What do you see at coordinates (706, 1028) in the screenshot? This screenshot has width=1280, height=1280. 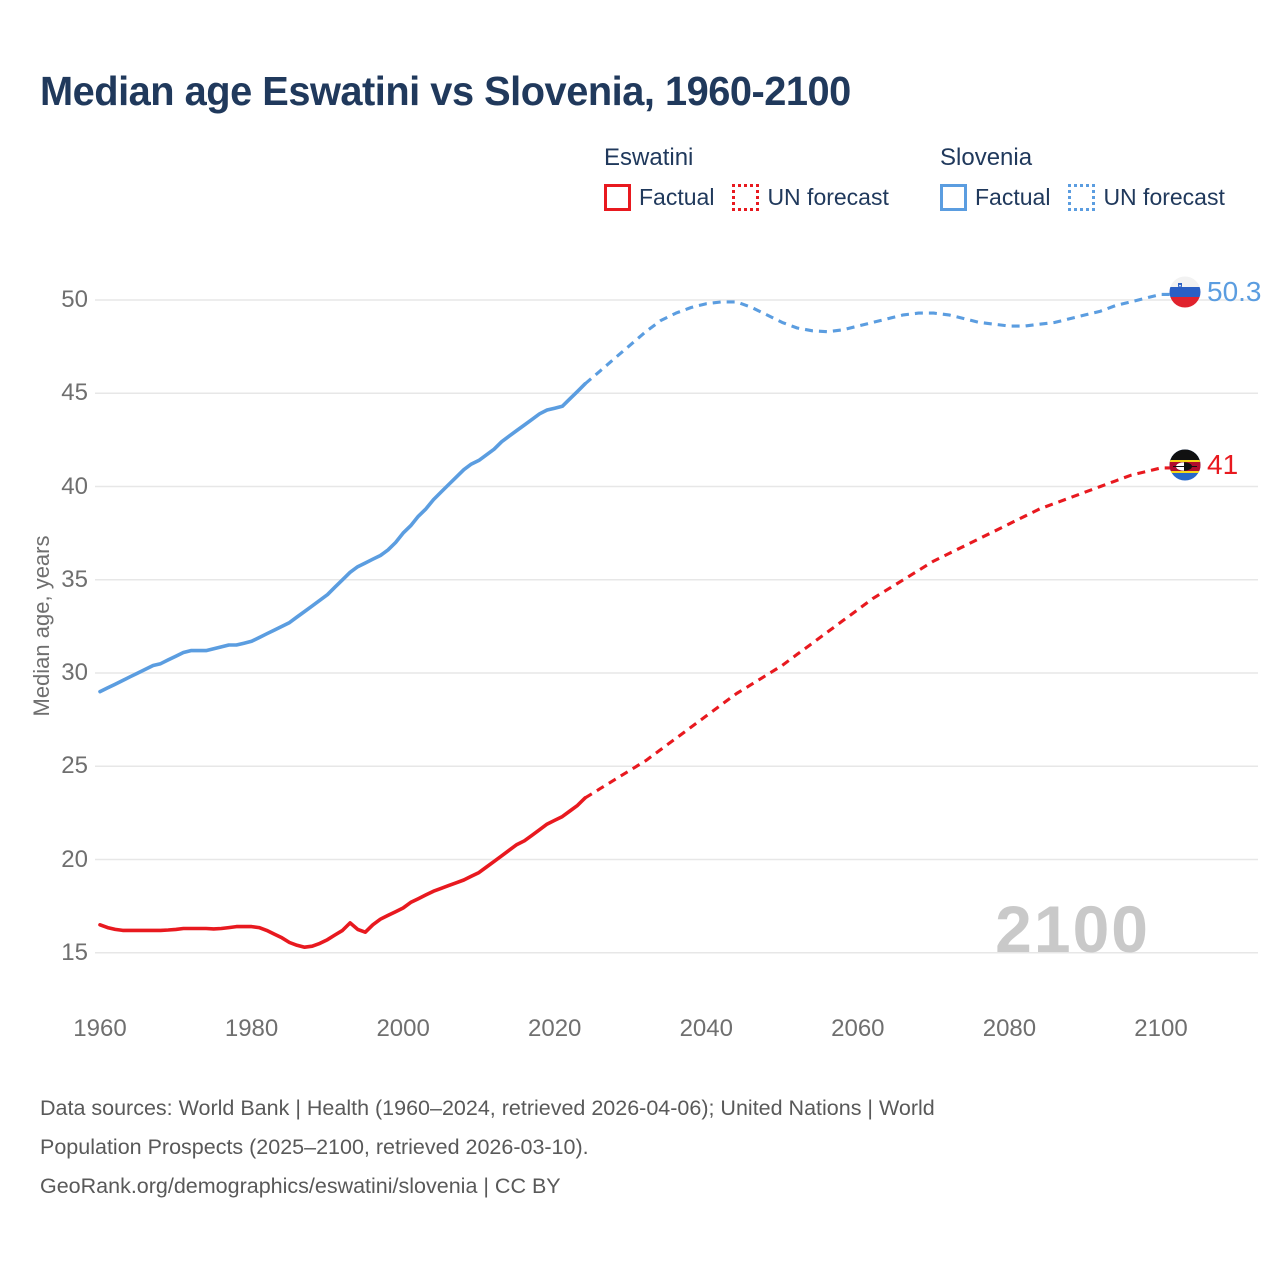 I see `x-tick-label: 2040` at bounding box center [706, 1028].